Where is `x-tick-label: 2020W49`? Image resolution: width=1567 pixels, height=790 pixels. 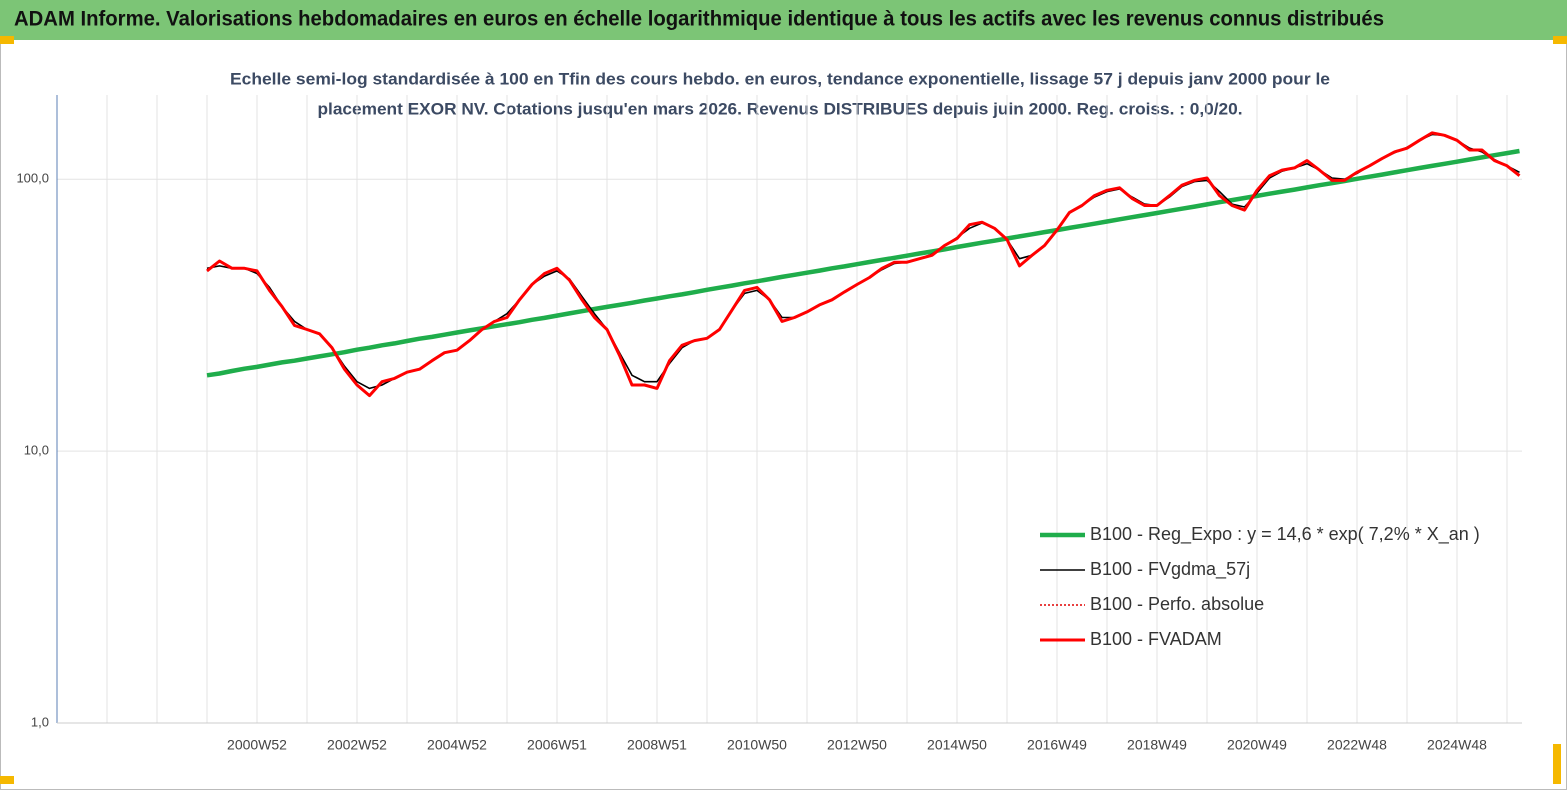 x-tick-label: 2020W49 is located at coordinates (1257, 745).